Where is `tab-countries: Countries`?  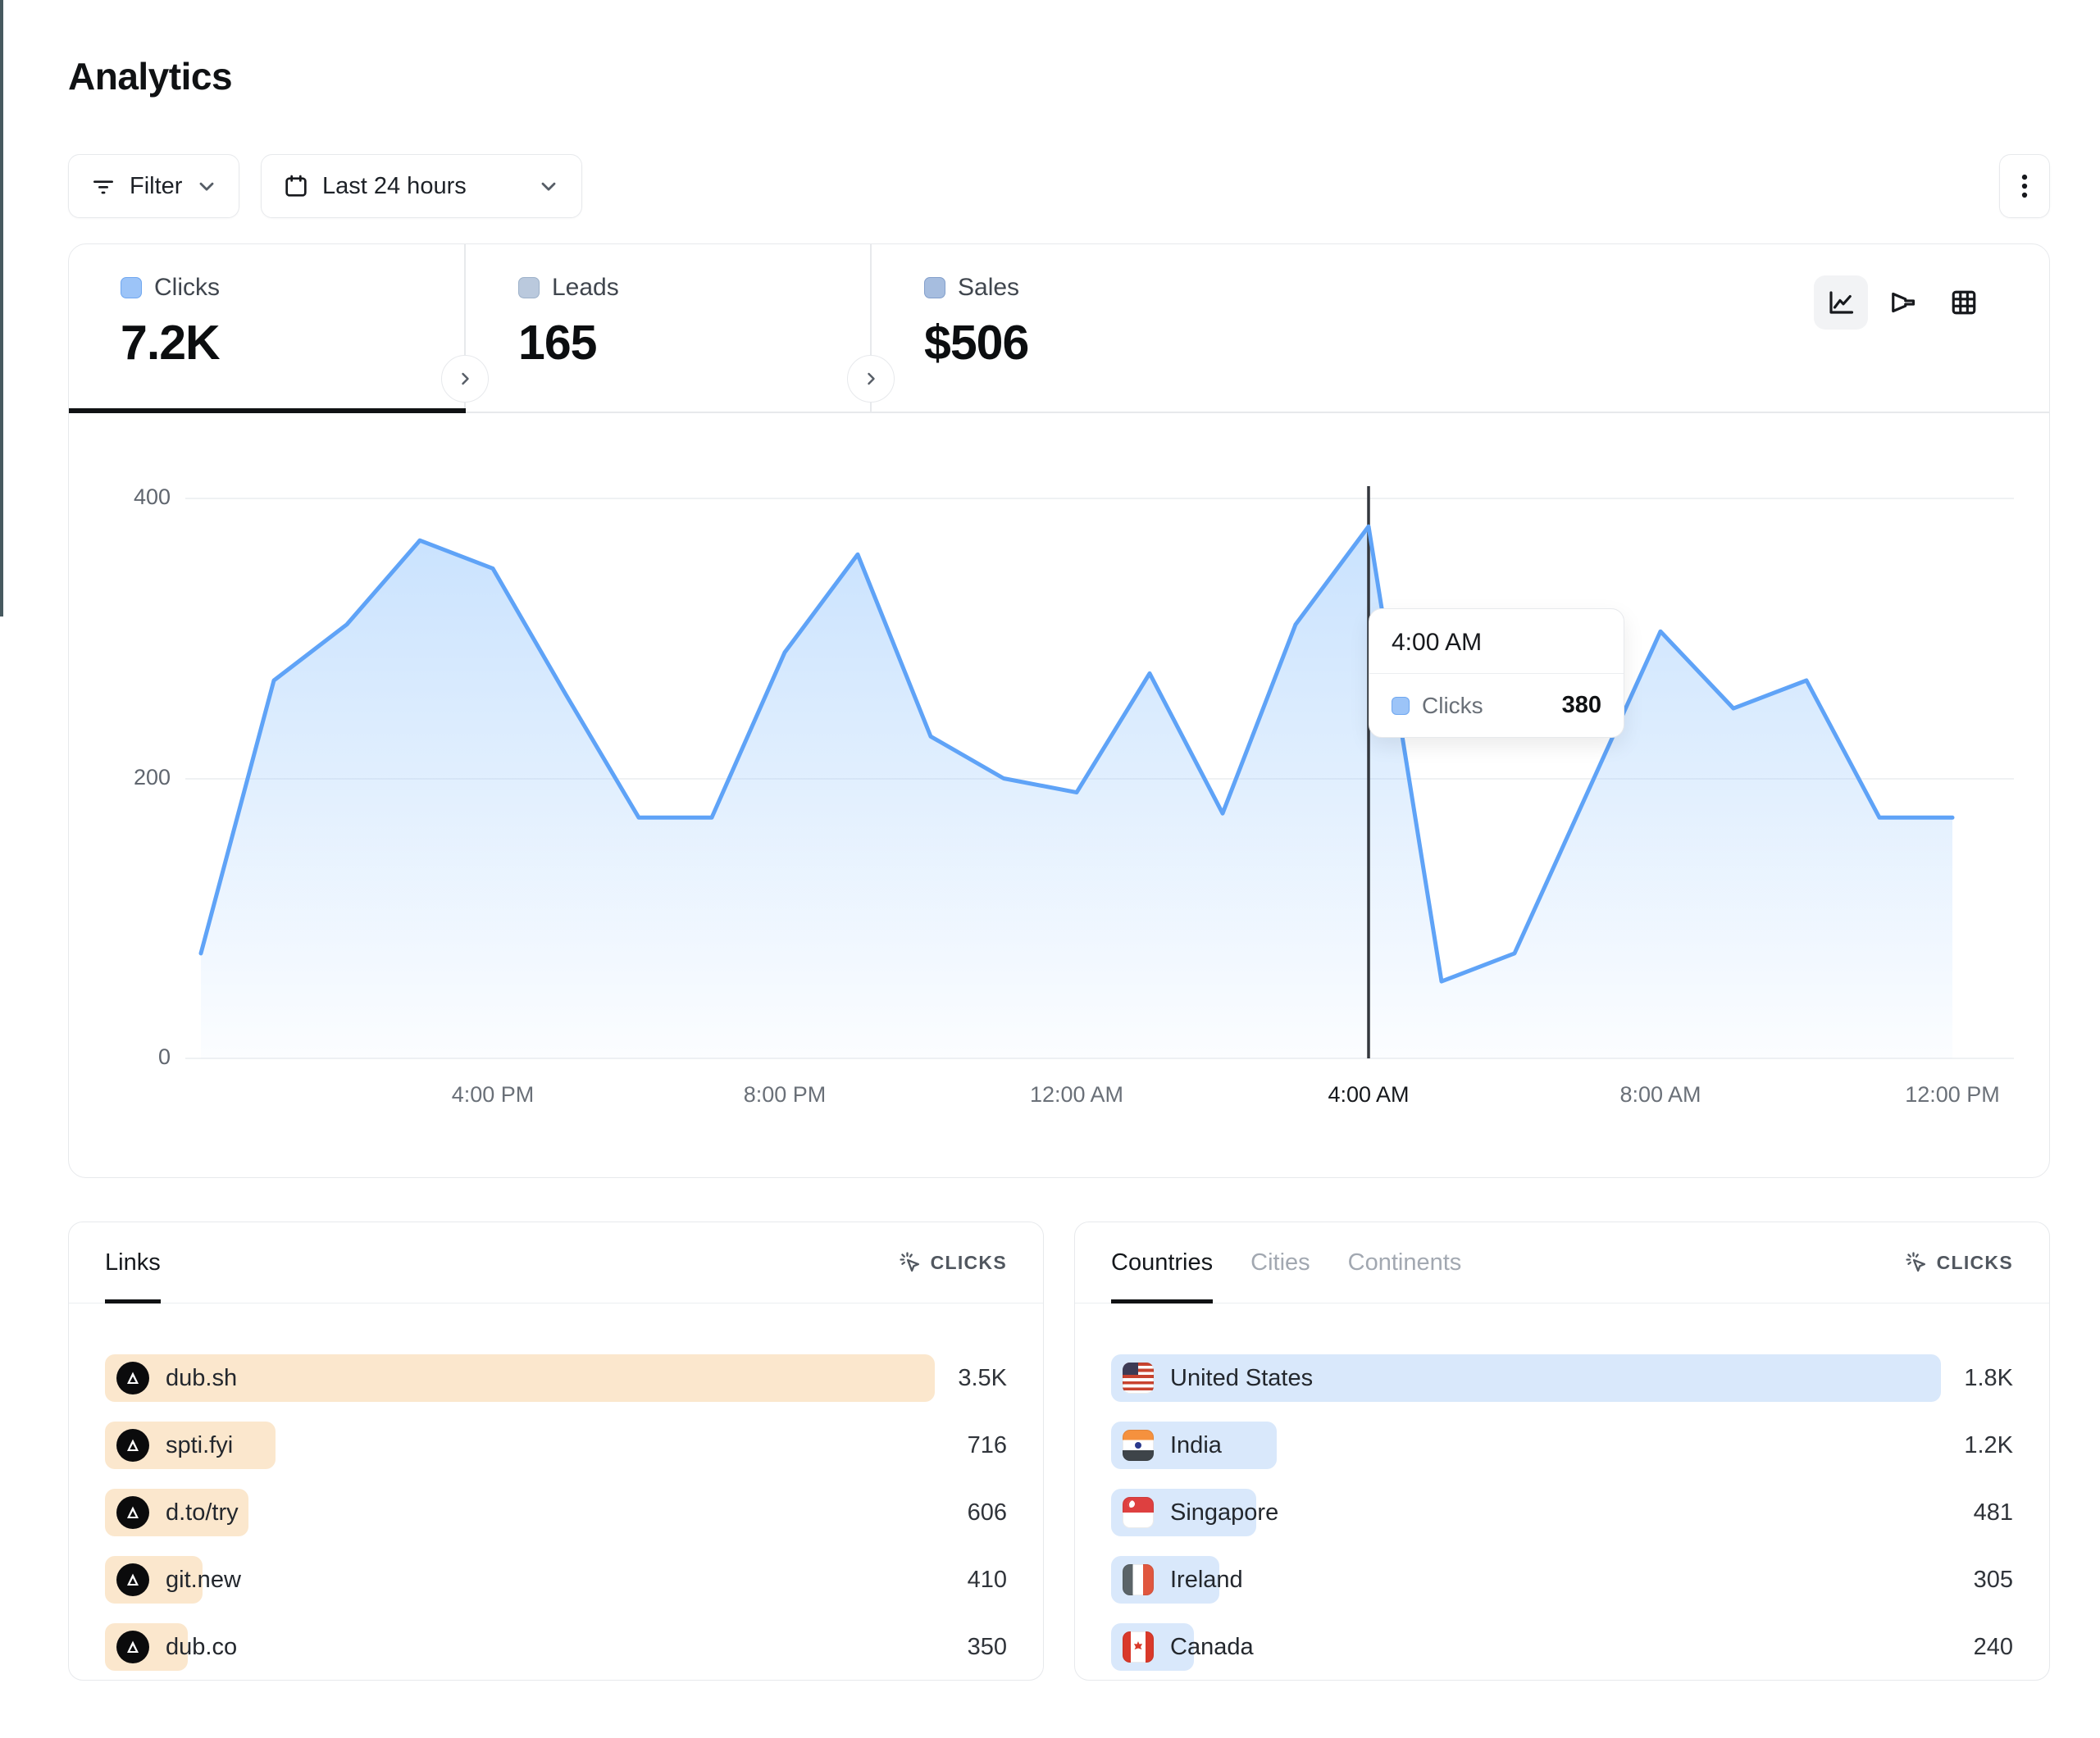
tab-countries: Countries is located at coordinates (1162, 1263).